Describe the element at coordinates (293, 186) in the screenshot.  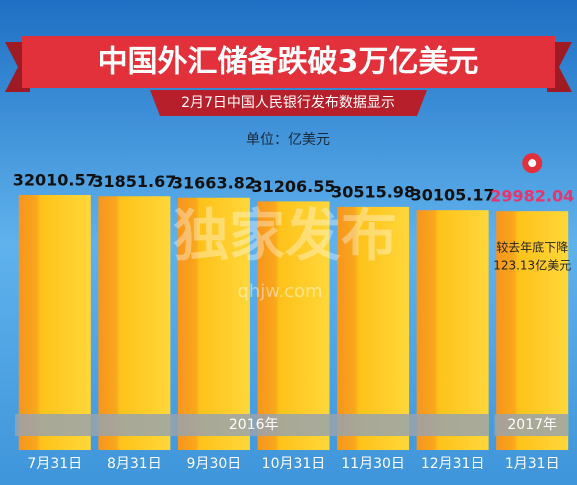
I see `value-label: 31206.55` at that location.